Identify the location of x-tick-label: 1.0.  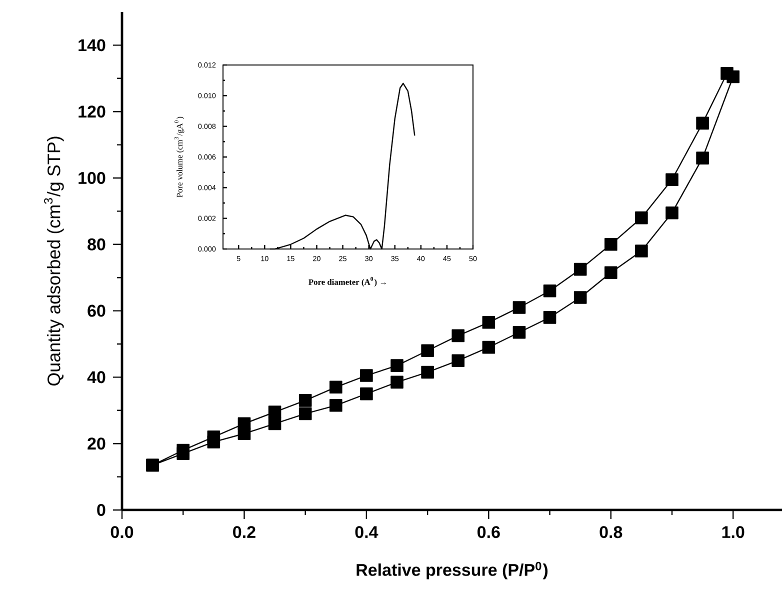
(733, 532).